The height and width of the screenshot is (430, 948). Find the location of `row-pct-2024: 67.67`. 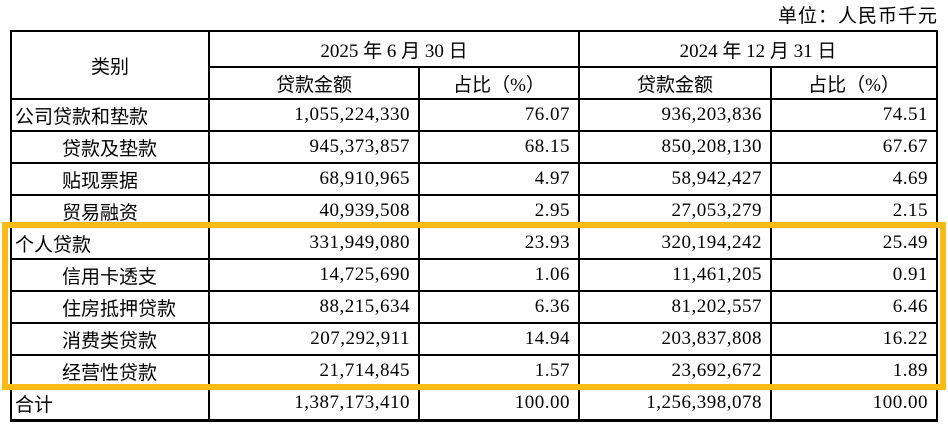

row-pct-2024: 67.67 is located at coordinates (854, 147).